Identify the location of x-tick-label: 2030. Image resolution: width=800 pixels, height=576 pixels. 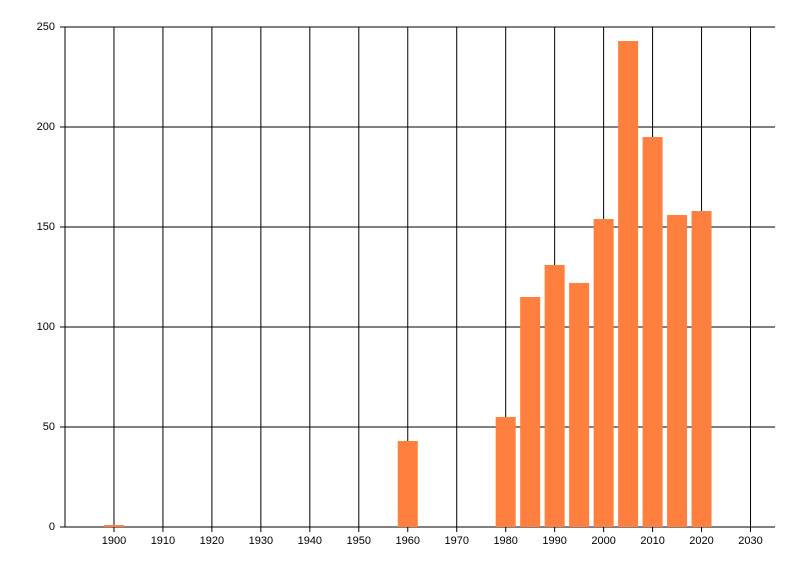
(750, 541).